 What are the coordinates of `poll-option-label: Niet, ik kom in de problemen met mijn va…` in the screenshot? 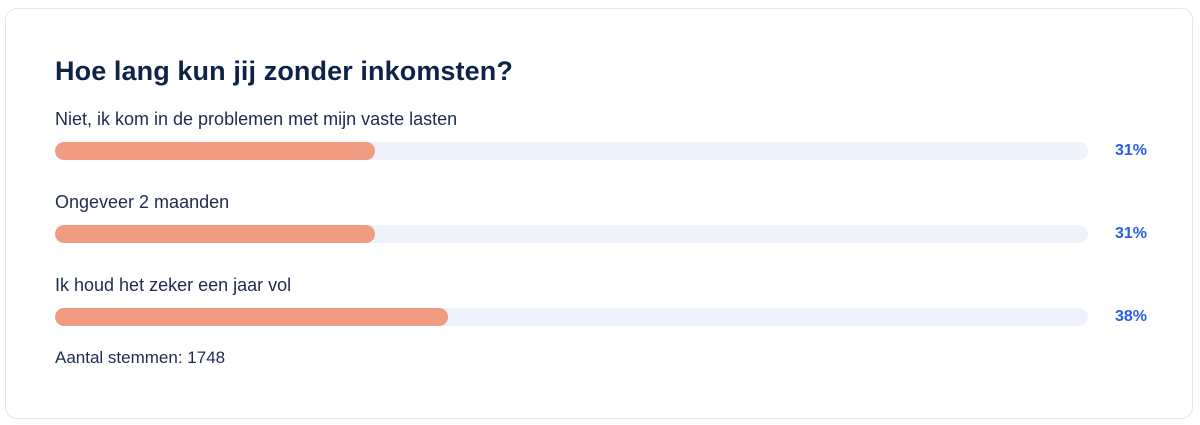 It's located at (256, 119).